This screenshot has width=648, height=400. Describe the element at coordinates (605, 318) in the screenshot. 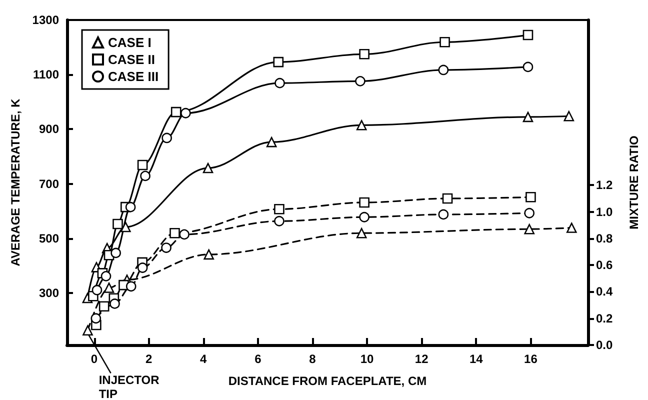

I see `y2-tick-label: 0.2` at that location.